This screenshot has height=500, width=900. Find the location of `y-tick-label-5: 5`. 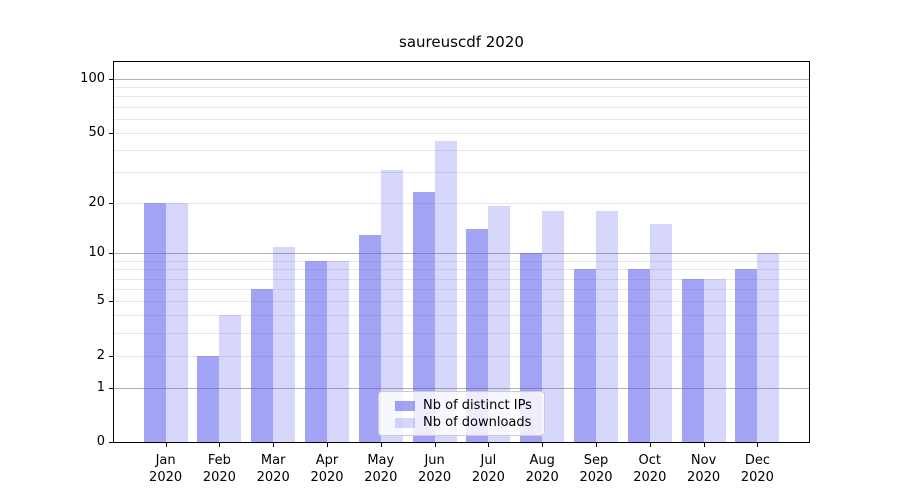

y-tick-label-5: 5 is located at coordinates (100, 301).